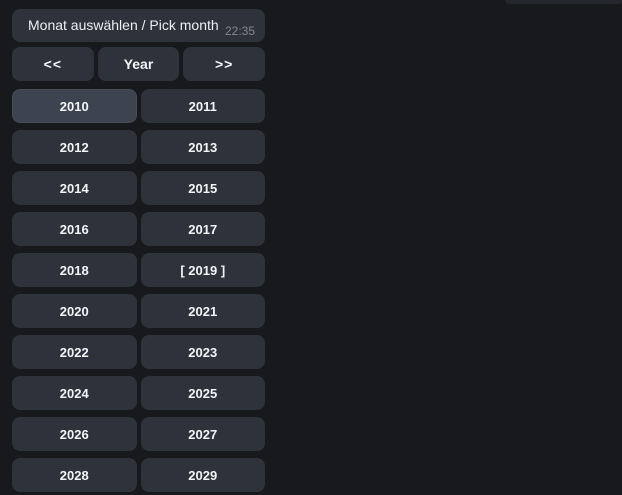 This screenshot has width=622, height=495. I want to click on message-timestamp: 22:35, so click(239, 31).